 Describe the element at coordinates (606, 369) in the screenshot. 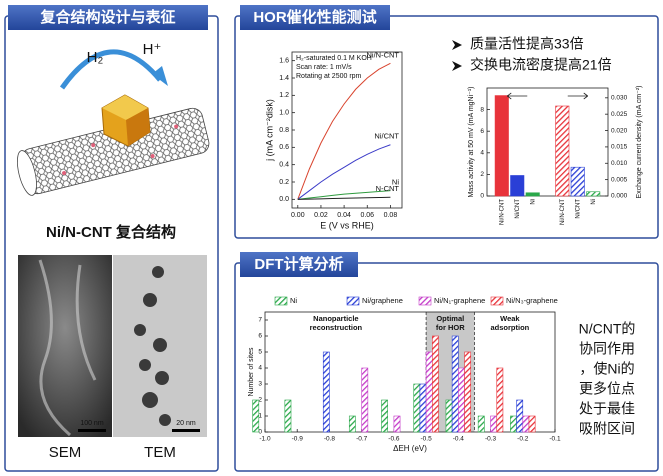

I see `note-line: ，使Ni的` at that location.